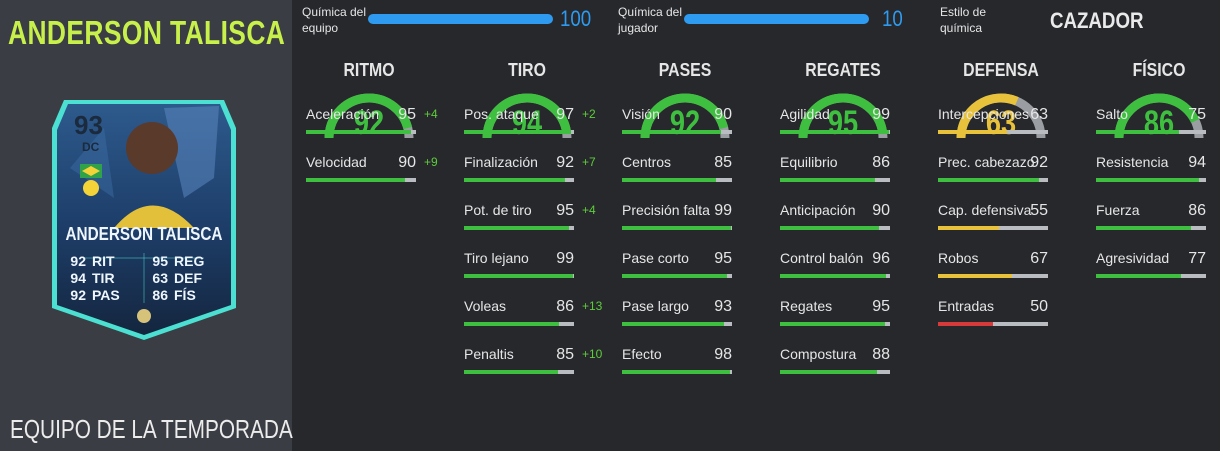  I want to click on attribute-row: Precisión falta 99, so click(685, 217).